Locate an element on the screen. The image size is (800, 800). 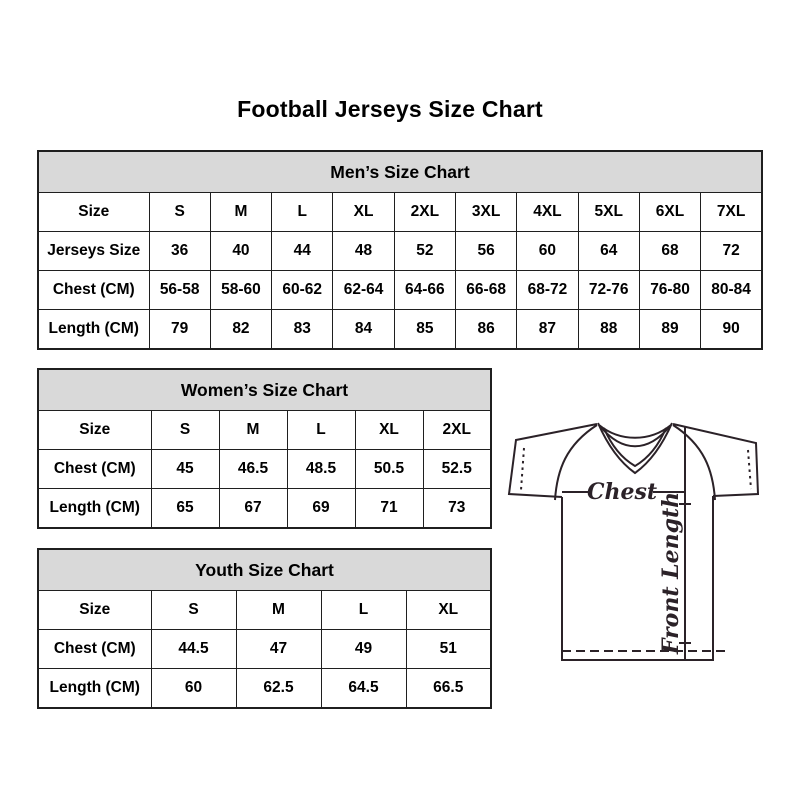
front-length-label: Front Length is located at coordinates (671, 573).